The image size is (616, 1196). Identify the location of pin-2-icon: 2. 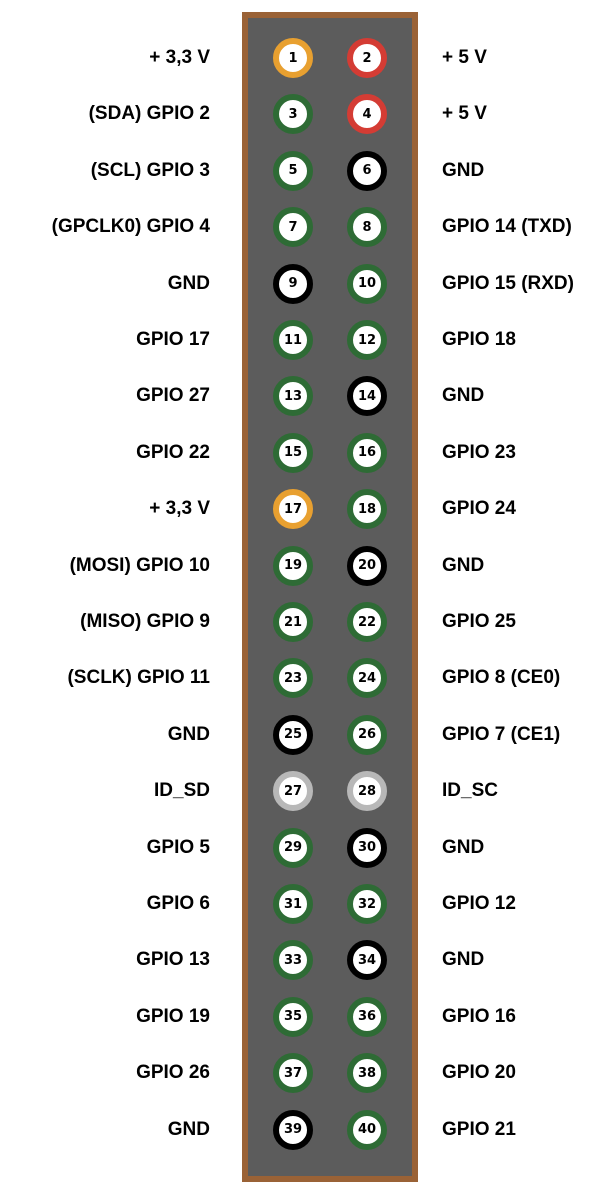
(367, 58).